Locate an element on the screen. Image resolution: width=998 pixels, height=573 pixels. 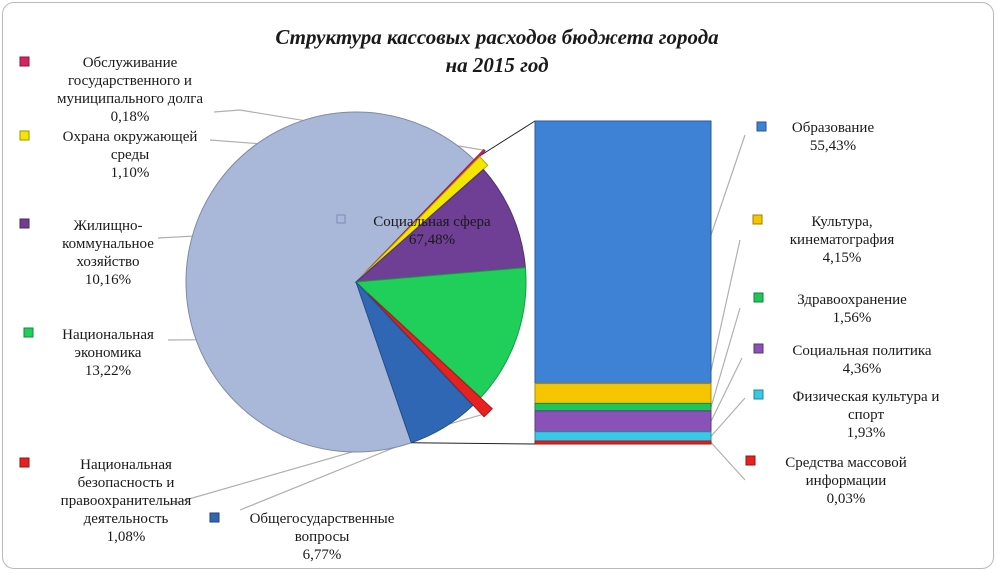
leader-line-media is located at coordinates (728, 461).